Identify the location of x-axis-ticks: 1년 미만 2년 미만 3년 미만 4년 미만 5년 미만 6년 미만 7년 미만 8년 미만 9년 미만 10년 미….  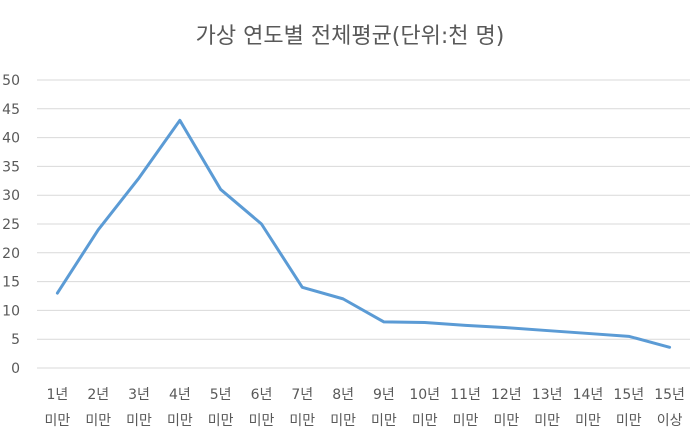
(365, 408).